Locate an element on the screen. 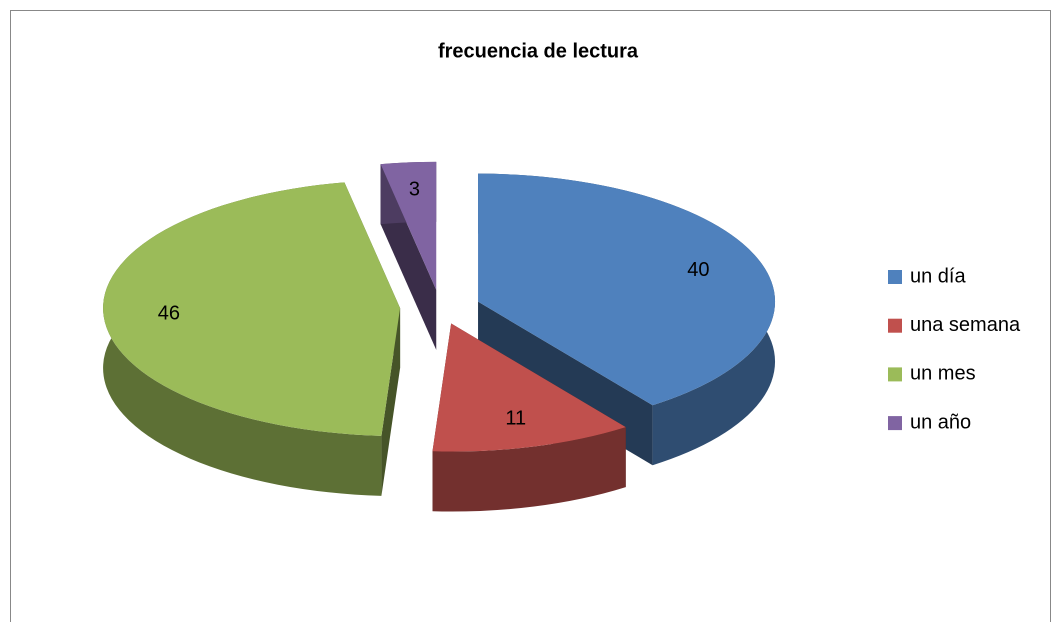  data-label: 46 is located at coordinates (169, 314).